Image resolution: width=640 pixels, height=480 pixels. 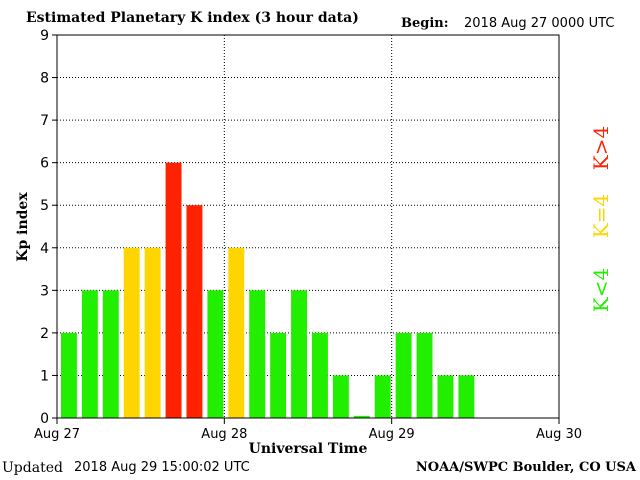 I want to click on y-tick-label: 5, so click(x=44, y=206).